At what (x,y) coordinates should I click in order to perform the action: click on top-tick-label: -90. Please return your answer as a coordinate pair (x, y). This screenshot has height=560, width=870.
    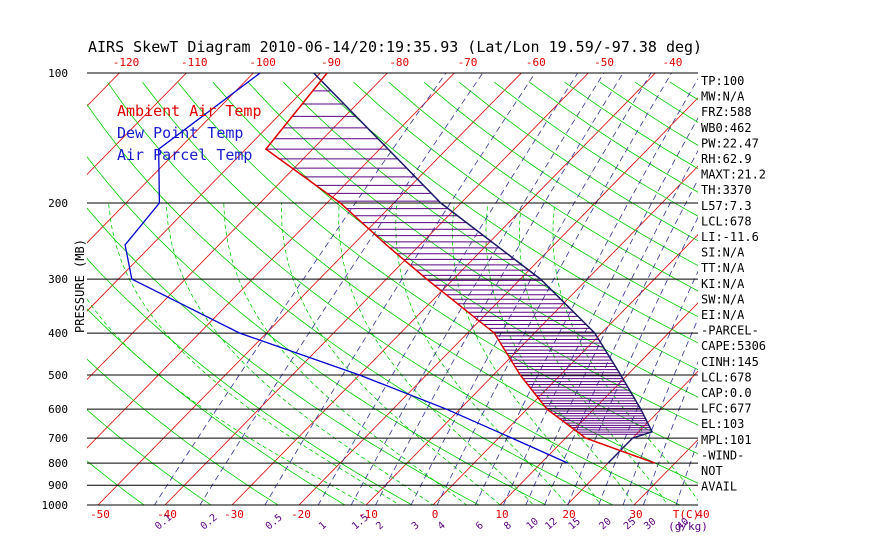
    Looking at the image, I should click on (331, 62).